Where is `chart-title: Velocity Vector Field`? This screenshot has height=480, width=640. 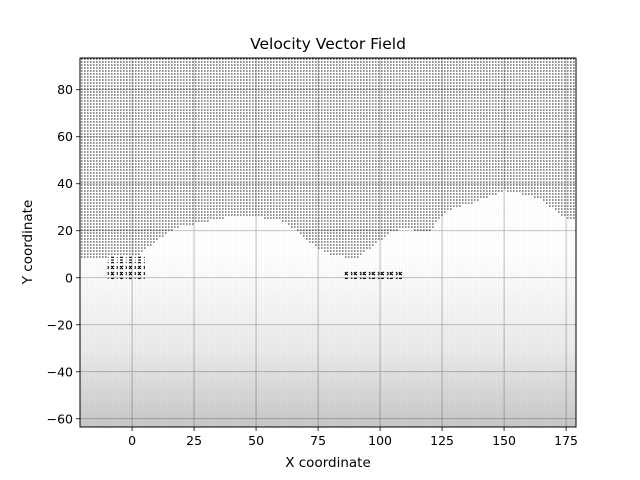
chart-title: Velocity Vector Field is located at coordinates (328, 44).